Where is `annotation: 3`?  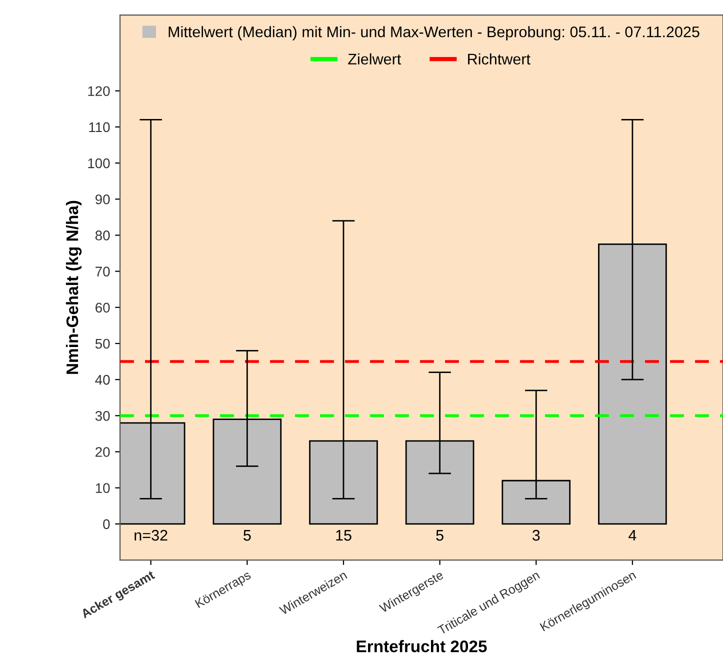
annotation: 3 is located at coordinates (536, 535).